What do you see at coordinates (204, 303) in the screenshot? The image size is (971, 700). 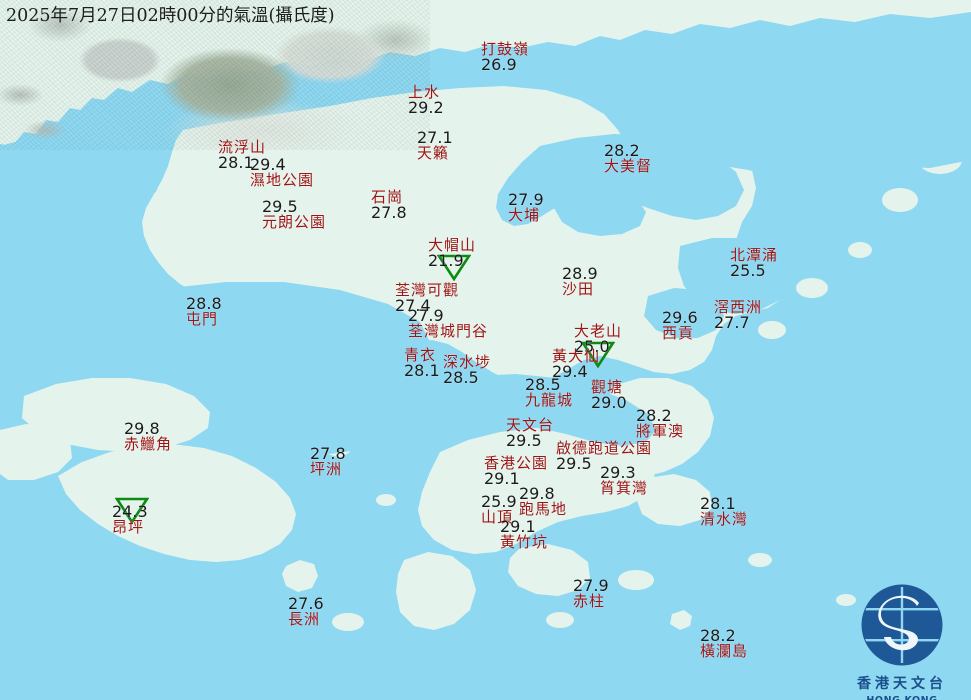 I see `station-temperature: 28.8` at bounding box center [204, 303].